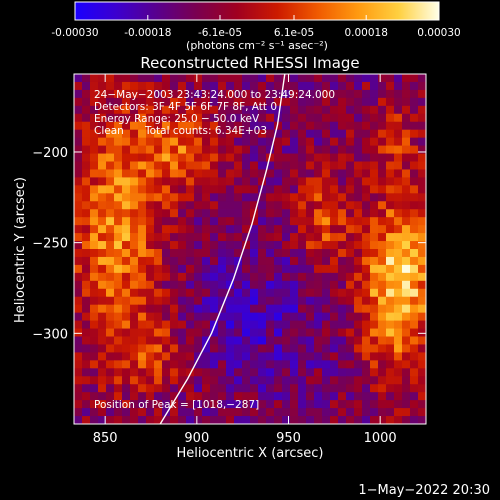 Image resolution: width=500 pixels, height=500 pixels. I want to click on colorbar-gradient, so click(257, 11).